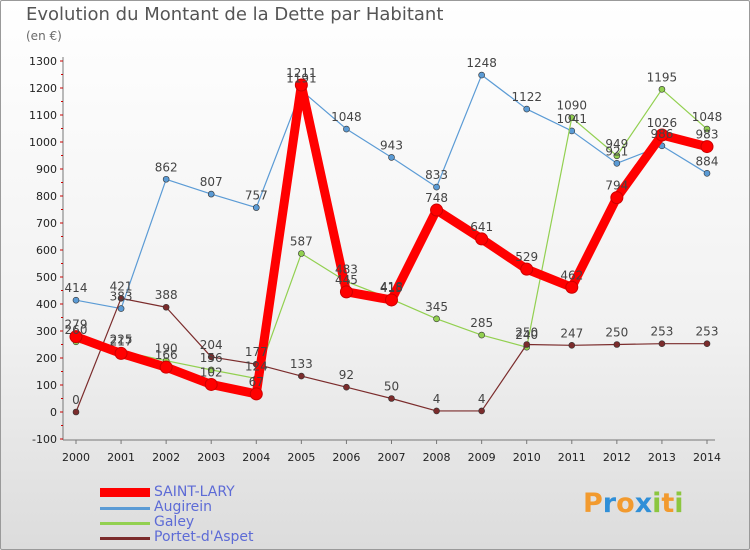 This screenshot has width=750, height=550. I want to click on y-tick-label: 1100, so click(43, 115).